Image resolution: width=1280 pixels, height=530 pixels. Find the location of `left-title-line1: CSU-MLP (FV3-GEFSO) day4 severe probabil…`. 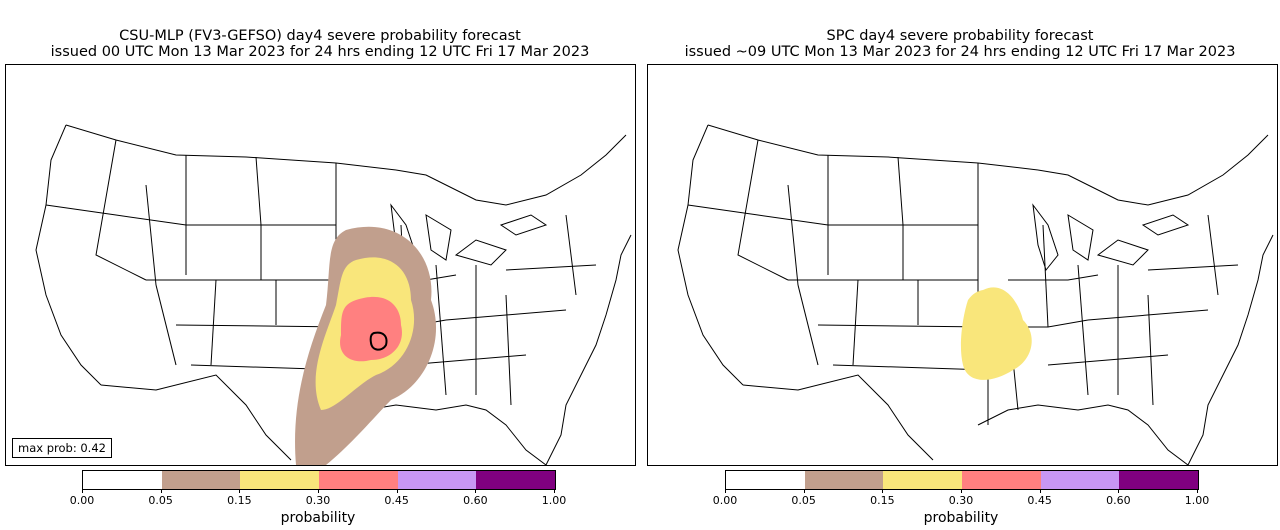

left-title-line1: CSU-MLP (FV3-GEFSO) day4 severe probabil… is located at coordinates (320, 36).